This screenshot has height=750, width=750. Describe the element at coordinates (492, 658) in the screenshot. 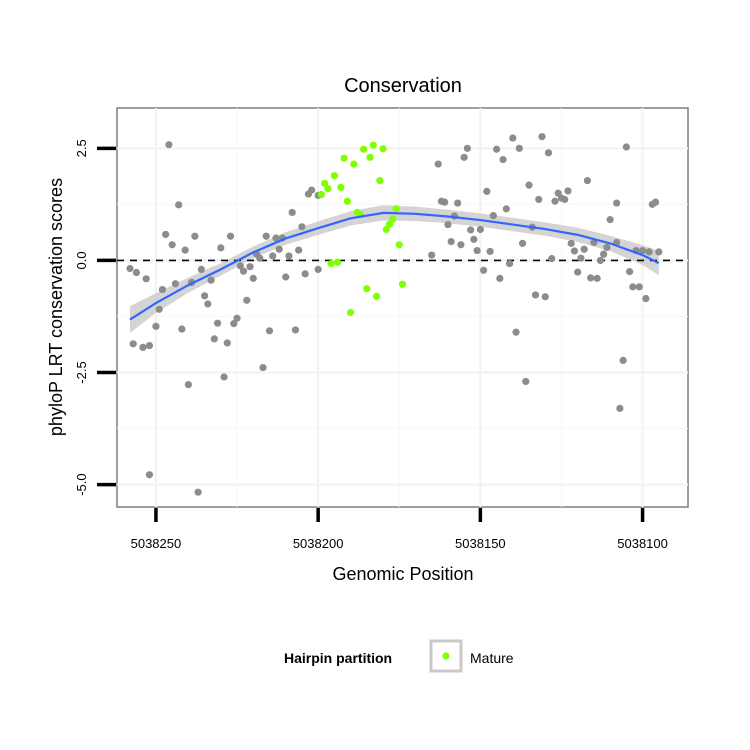

I see `legend-label-mature: Mature` at that location.